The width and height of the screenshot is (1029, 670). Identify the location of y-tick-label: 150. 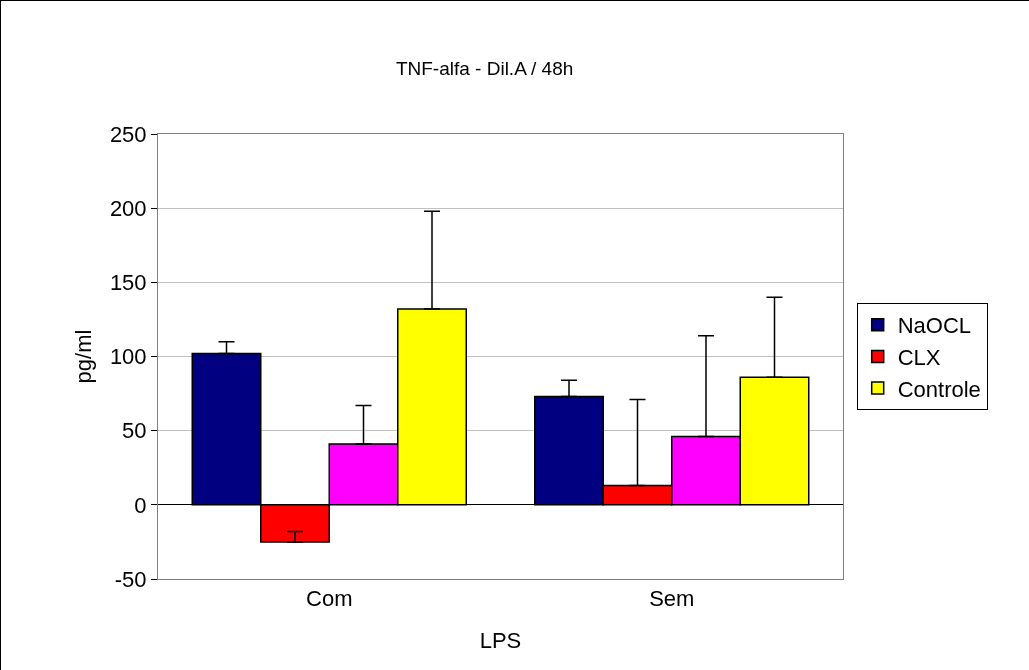
(128, 283).